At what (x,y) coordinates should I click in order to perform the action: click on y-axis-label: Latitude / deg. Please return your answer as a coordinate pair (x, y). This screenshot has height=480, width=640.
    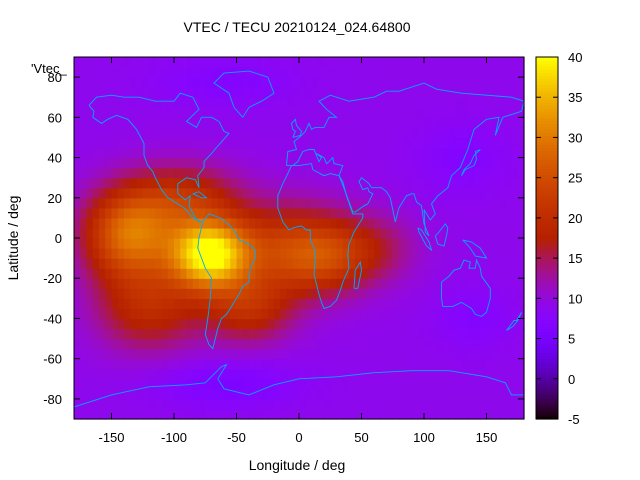
    Looking at the image, I should click on (13, 238).